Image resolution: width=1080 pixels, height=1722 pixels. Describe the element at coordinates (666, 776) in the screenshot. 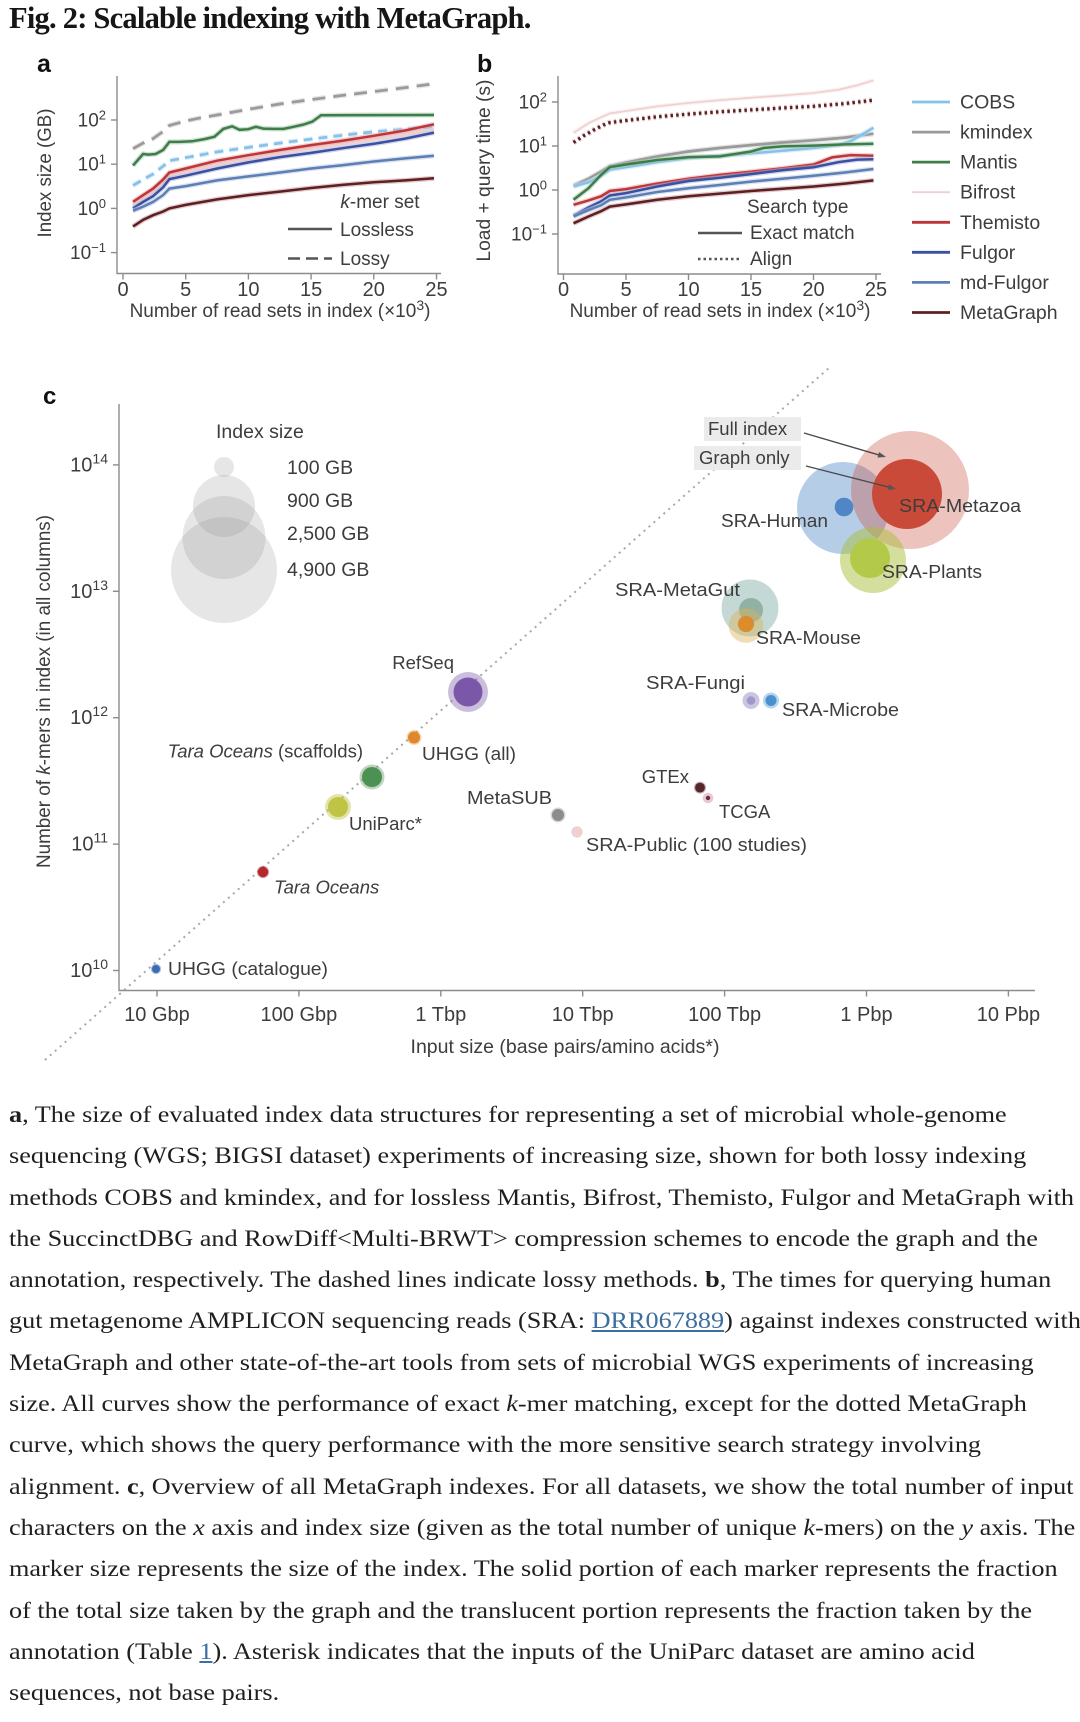

I see `svg-text: GTEx` at that location.